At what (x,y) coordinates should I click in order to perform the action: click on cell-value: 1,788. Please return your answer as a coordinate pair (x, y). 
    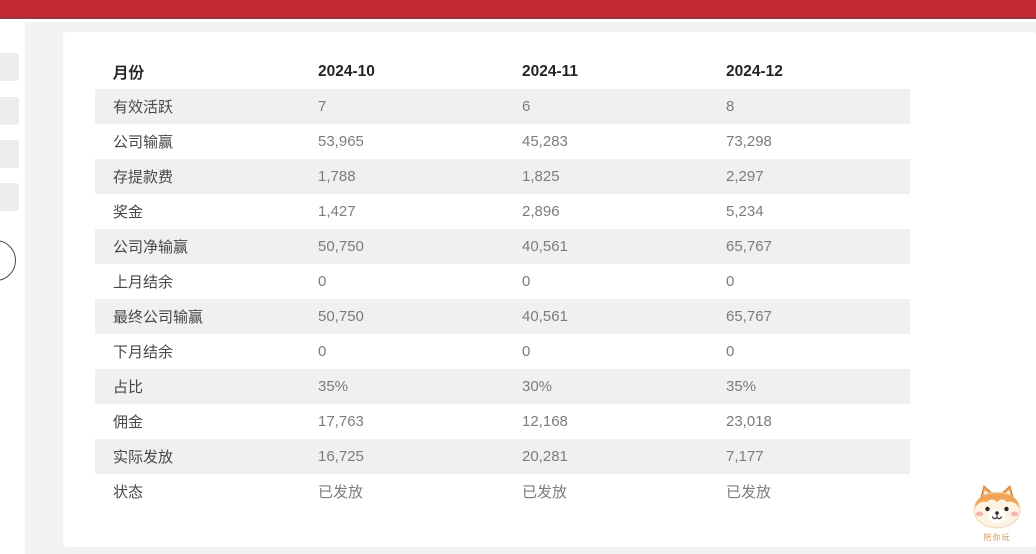
    Looking at the image, I should click on (337, 176).